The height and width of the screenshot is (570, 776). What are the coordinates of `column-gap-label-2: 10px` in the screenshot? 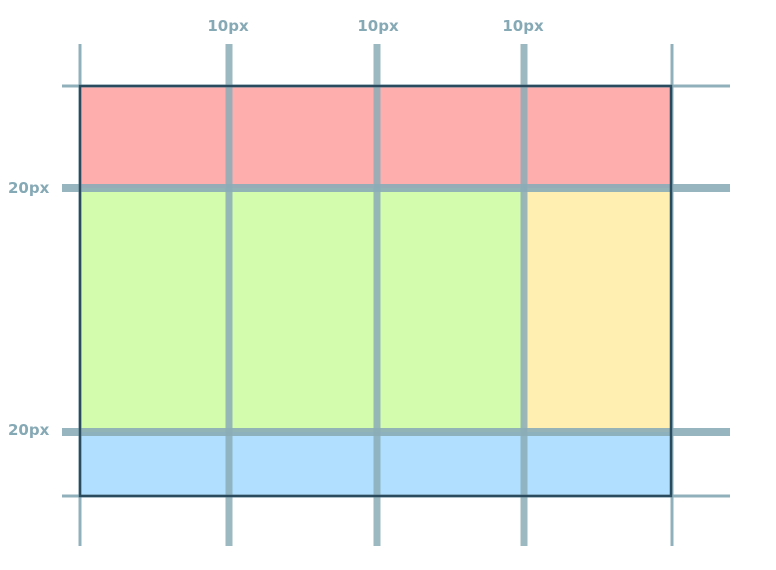 It's located at (378, 26).